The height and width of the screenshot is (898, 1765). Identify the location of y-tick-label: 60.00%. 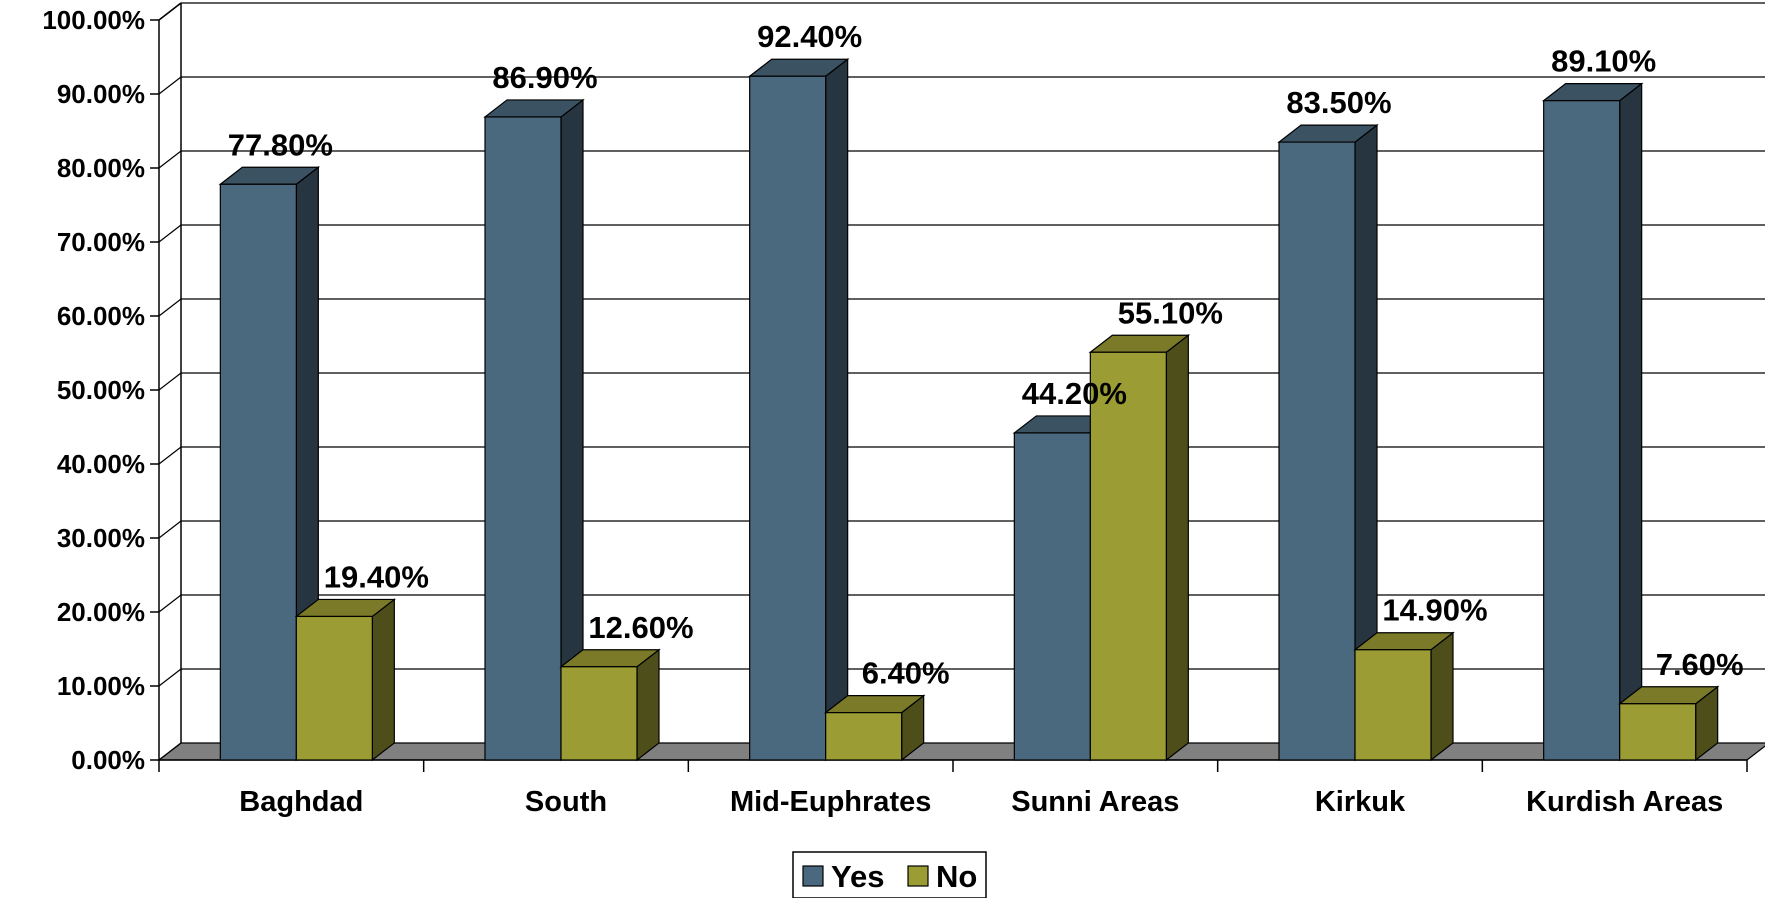
(101, 316).